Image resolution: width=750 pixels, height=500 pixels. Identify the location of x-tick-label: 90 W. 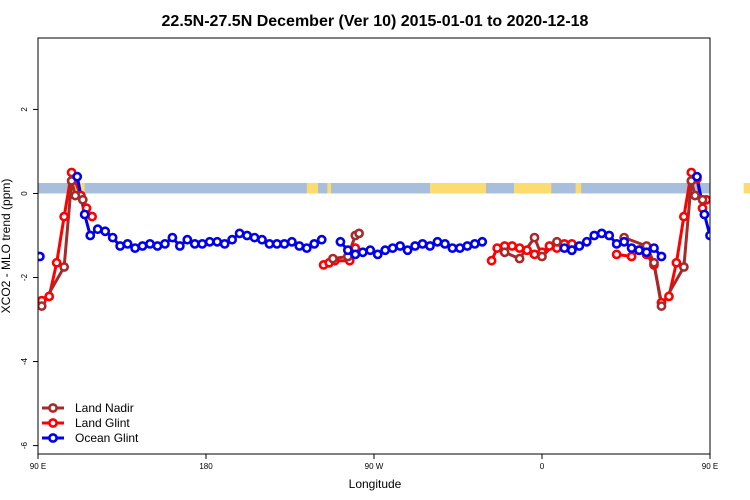
(374, 466).